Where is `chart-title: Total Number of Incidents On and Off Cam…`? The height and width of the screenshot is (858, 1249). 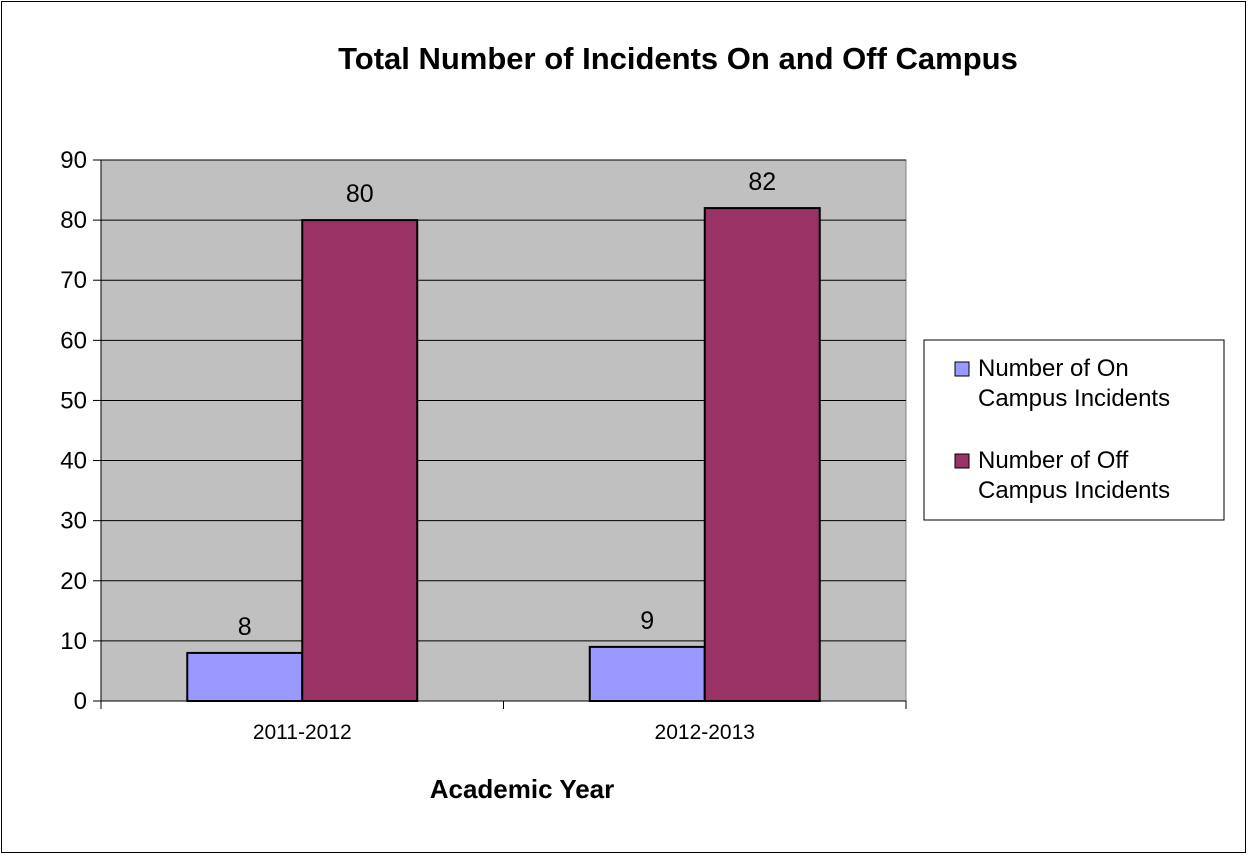 chart-title: Total Number of Incidents On and Off Cam… is located at coordinates (678, 58).